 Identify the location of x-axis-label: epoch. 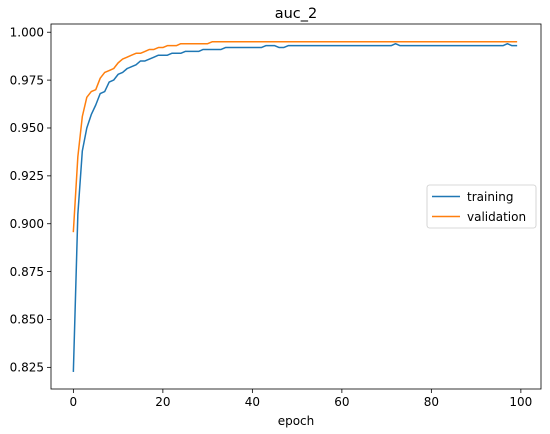
(296, 421).